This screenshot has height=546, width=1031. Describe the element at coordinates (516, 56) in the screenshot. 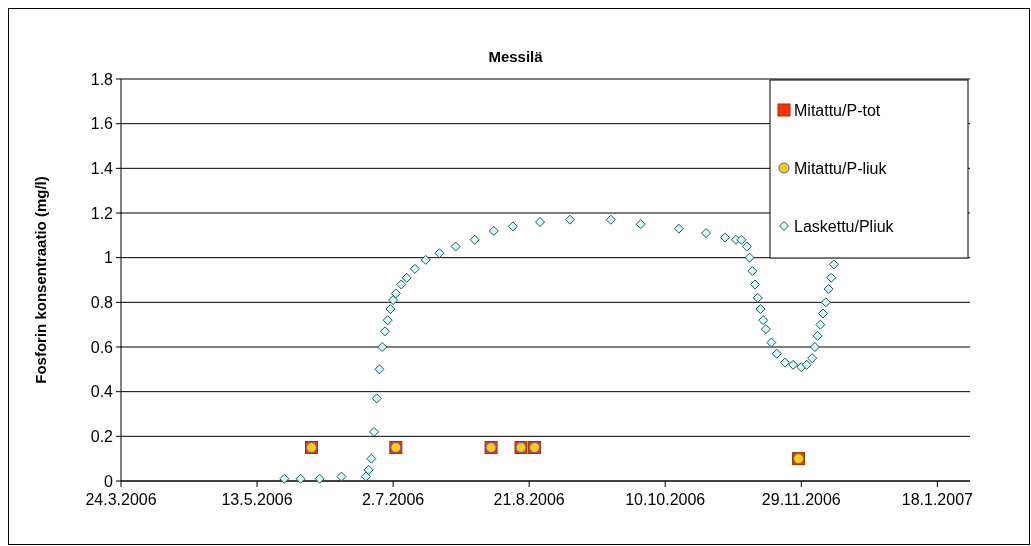

I see `chart-title: Messilä` at that location.